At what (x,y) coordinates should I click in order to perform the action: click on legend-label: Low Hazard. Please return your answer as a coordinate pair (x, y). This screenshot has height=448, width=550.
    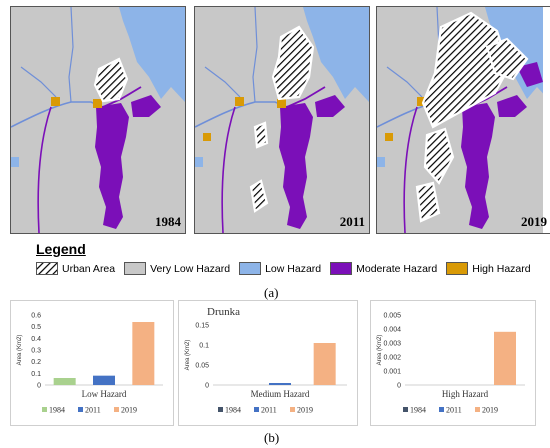
    Looking at the image, I should click on (293, 268).